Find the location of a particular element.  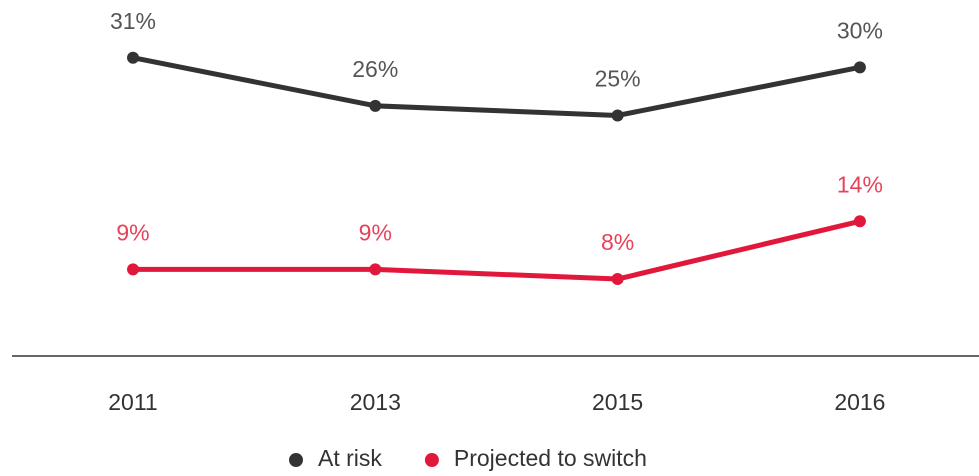

data-label: 8% is located at coordinates (617, 242).